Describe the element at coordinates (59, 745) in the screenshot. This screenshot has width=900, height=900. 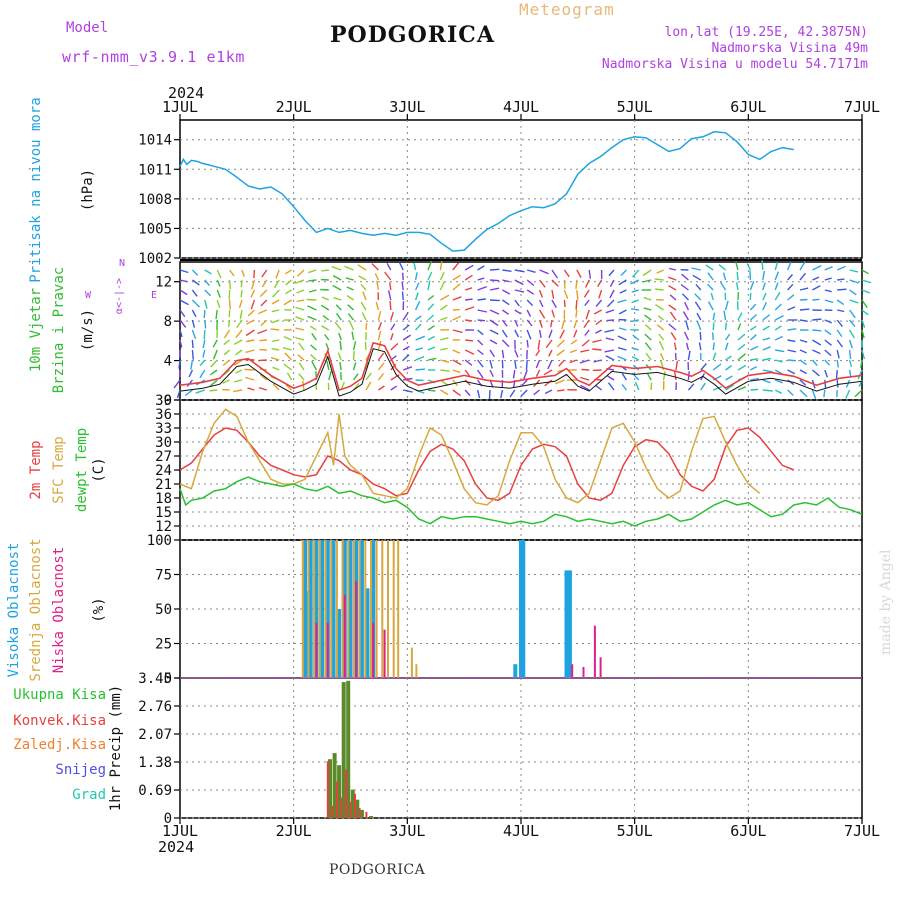
I see `precip-legend-item: Zaledj.Kisa` at that location.